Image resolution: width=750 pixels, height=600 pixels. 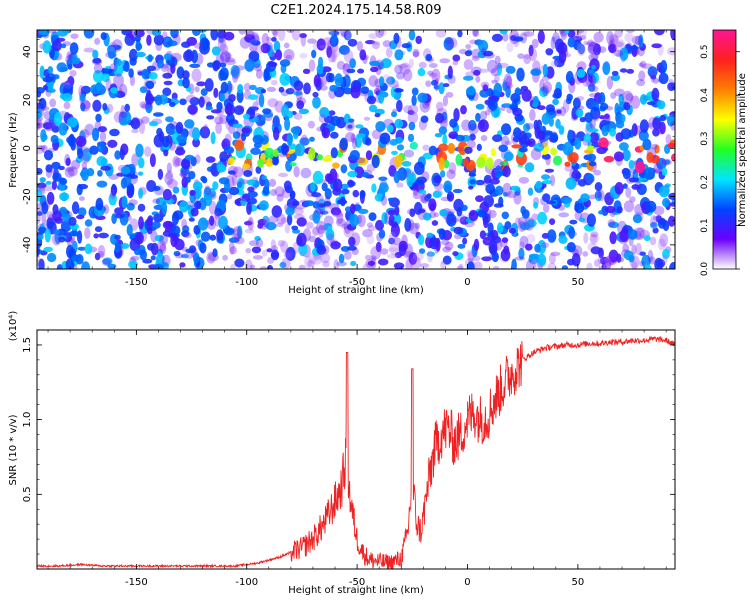 I want to click on y-tick-label: -20, so click(x=27, y=196).